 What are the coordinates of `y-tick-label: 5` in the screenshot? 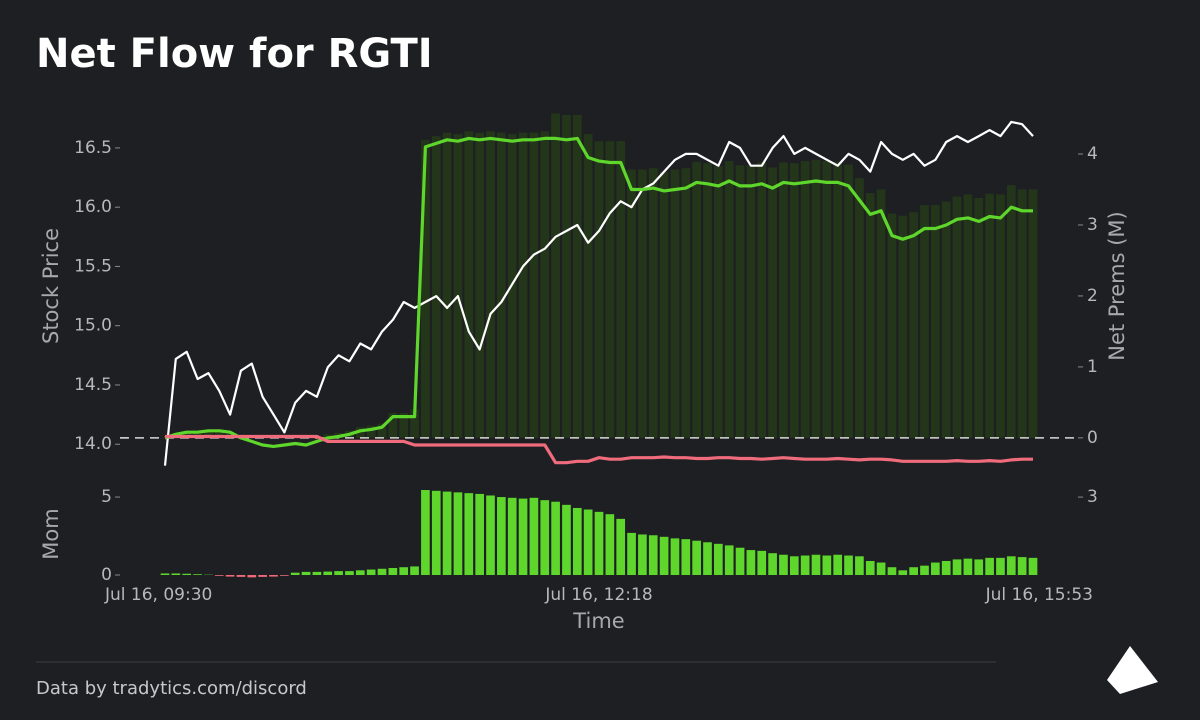 It's located at (106, 497).